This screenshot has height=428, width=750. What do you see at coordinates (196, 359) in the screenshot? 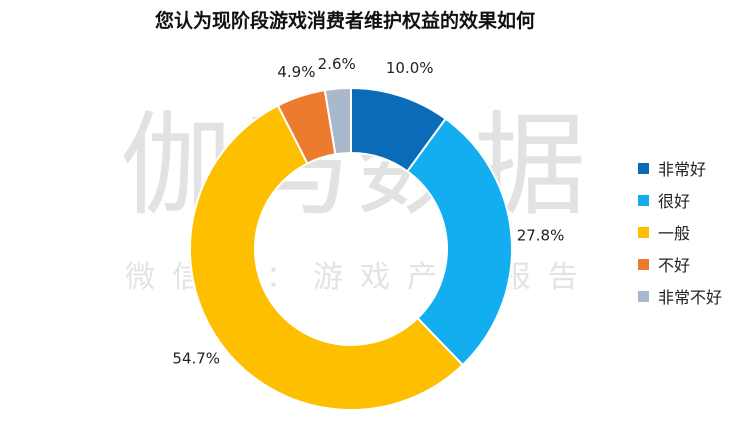
I see `data-label-3: 54.7%` at bounding box center [196, 359].